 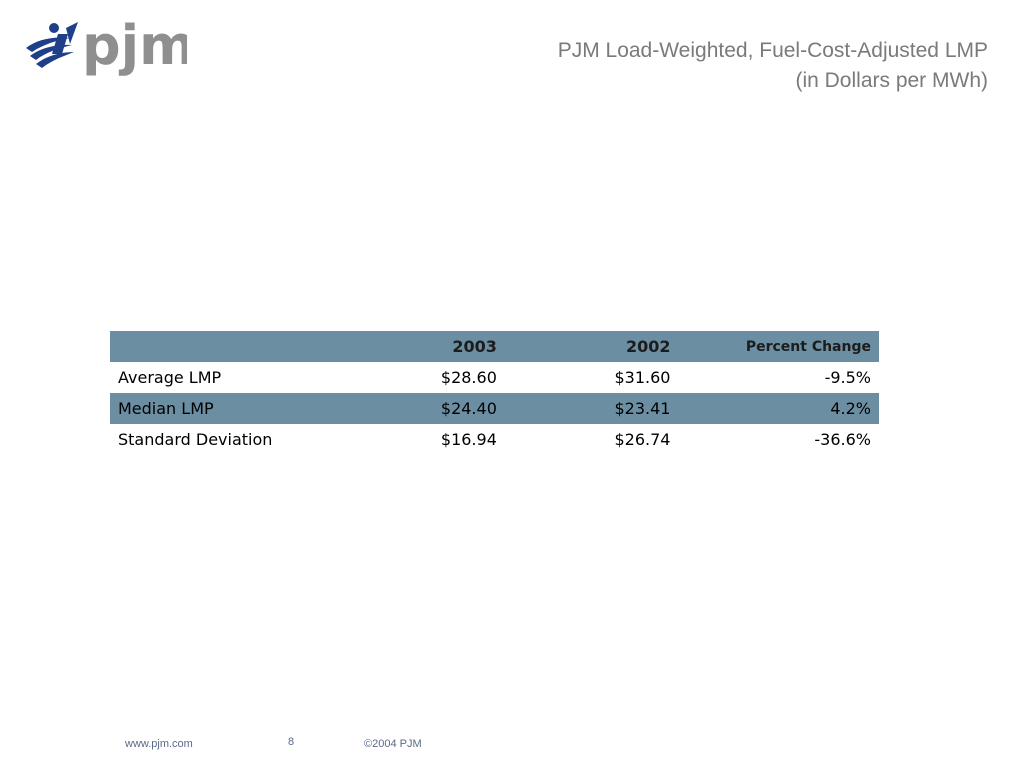 I want to click on pjm-logo: pjm, so click(x=104, y=48).